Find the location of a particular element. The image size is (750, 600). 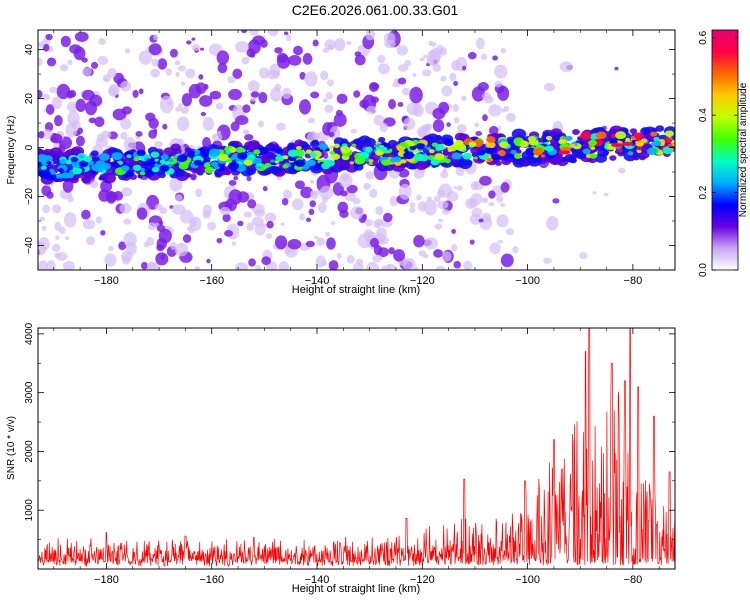

y-tick-label: 4000 is located at coordinates (29, 333).